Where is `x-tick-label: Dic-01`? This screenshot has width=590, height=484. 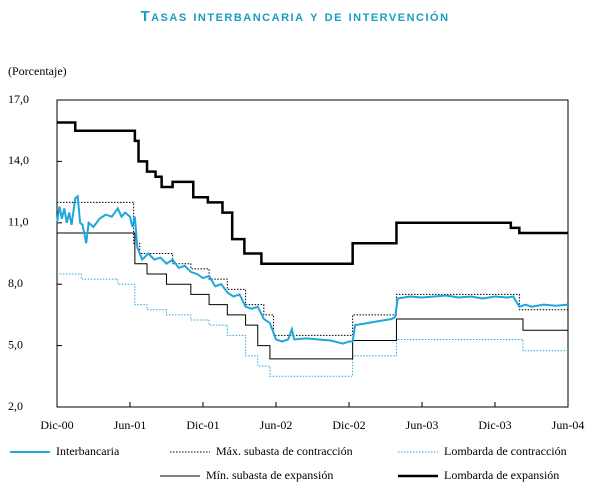
x-tick-label: Dic-01 is located at coordinates (202, 425).